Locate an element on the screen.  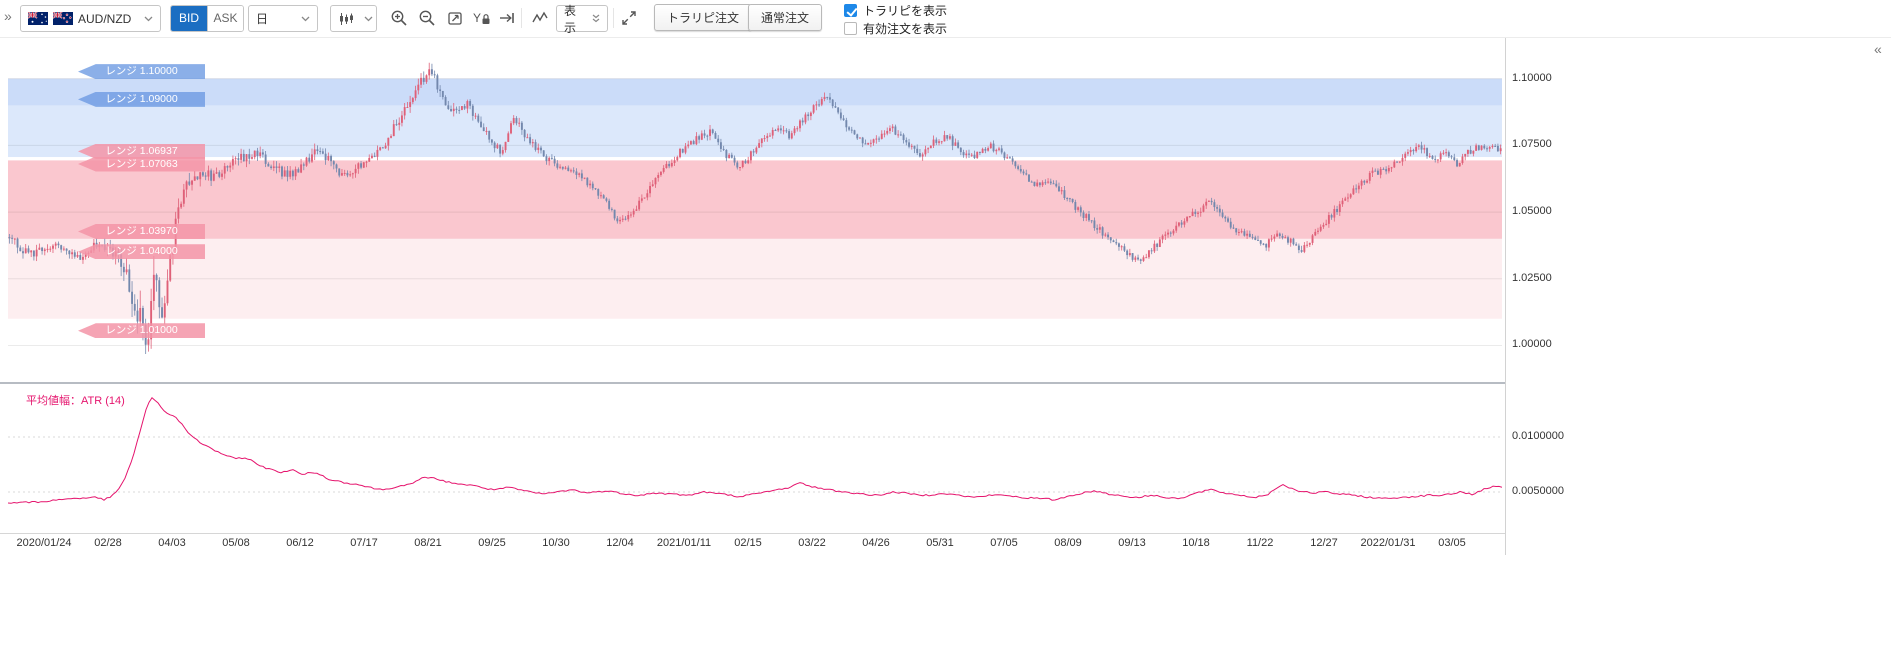
display-checkbox-row: トラリピを表示 is located at coordinates (895, 10).